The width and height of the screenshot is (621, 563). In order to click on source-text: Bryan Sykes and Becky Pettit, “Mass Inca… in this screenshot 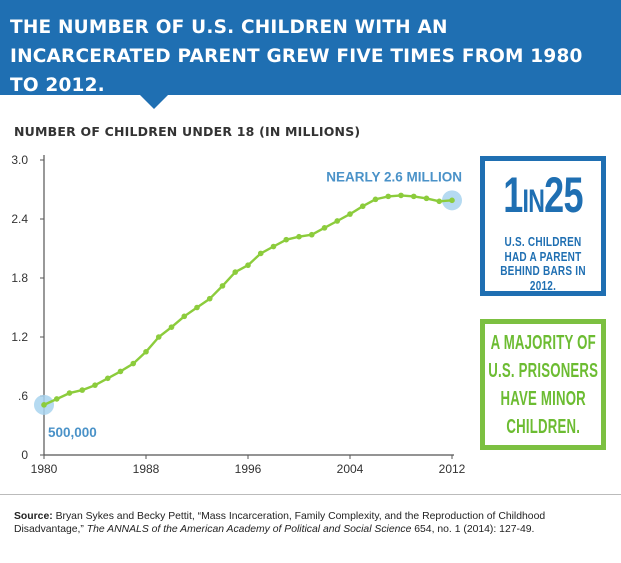, I will do `click(280, 523)`.